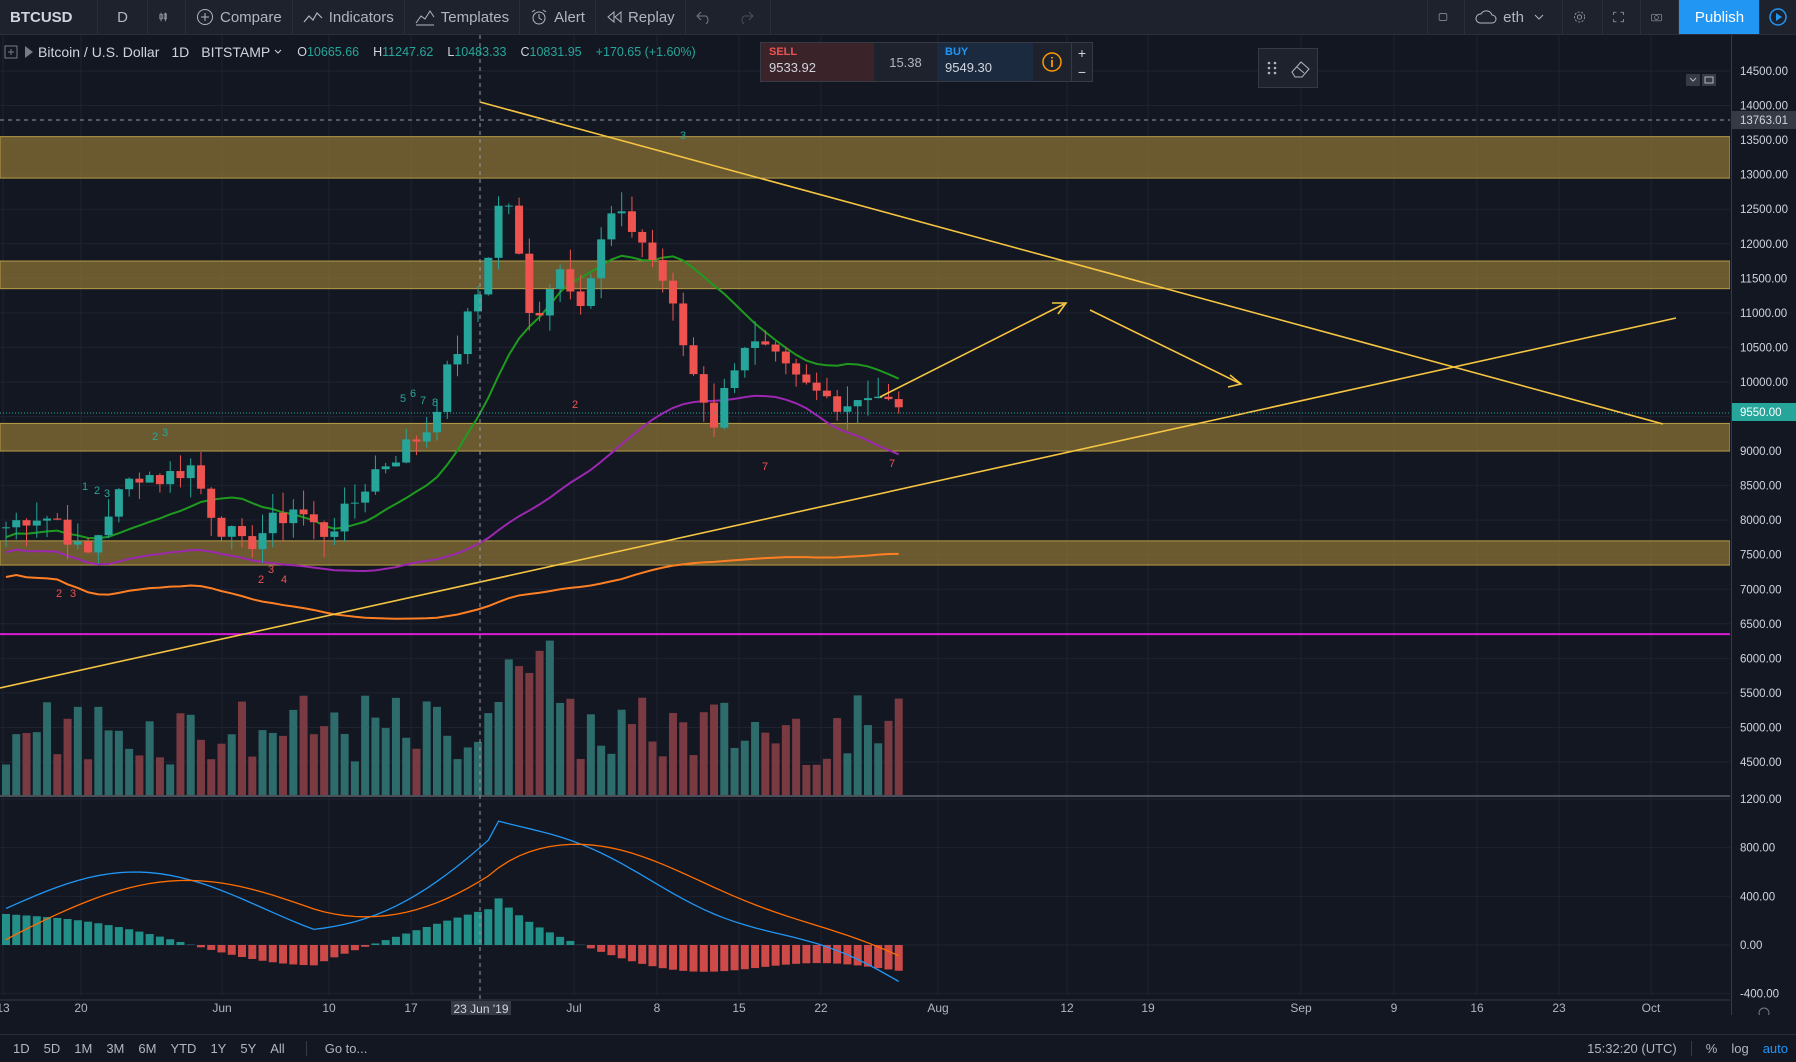 This screenshot has width=1796, height=1062. What do you see at coordinates (1761, 590) in the screenshot?
I see `price-label: 7000.00` at bounding box center [1761, 590].